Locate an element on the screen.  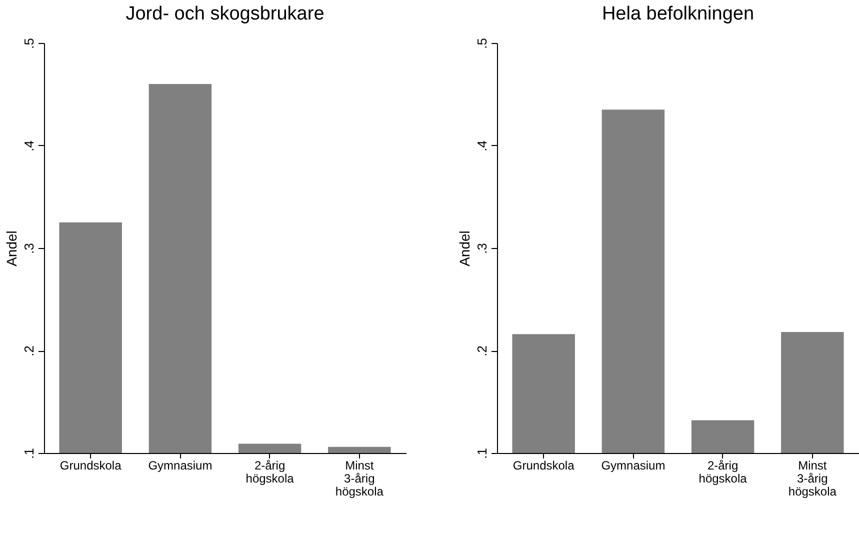
chart-title: Hela befolkningen is located at coordinates (678, 14).